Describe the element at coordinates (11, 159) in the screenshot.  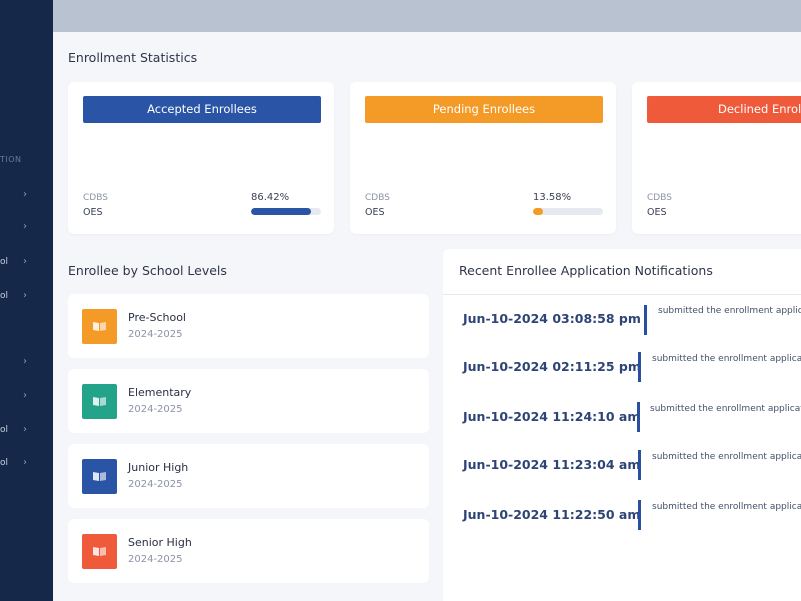
I see `sidebar-section-label: TION` at that location.